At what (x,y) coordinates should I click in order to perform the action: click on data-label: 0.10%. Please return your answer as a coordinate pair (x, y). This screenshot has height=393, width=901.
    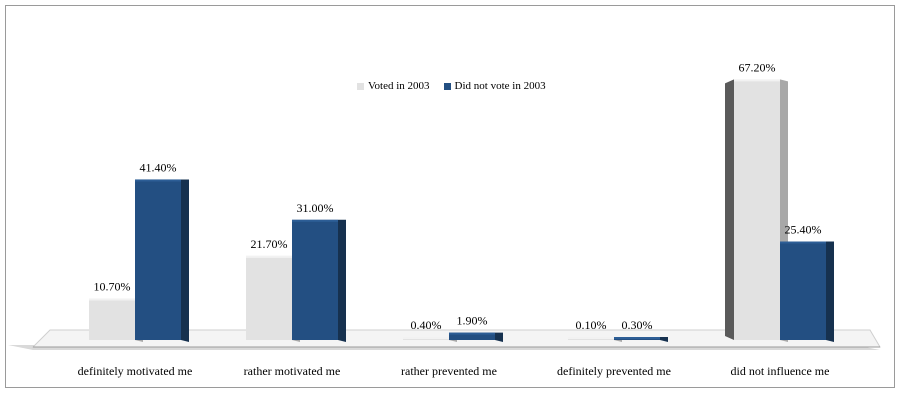
    Looking at the image, I should click on (591, 325).